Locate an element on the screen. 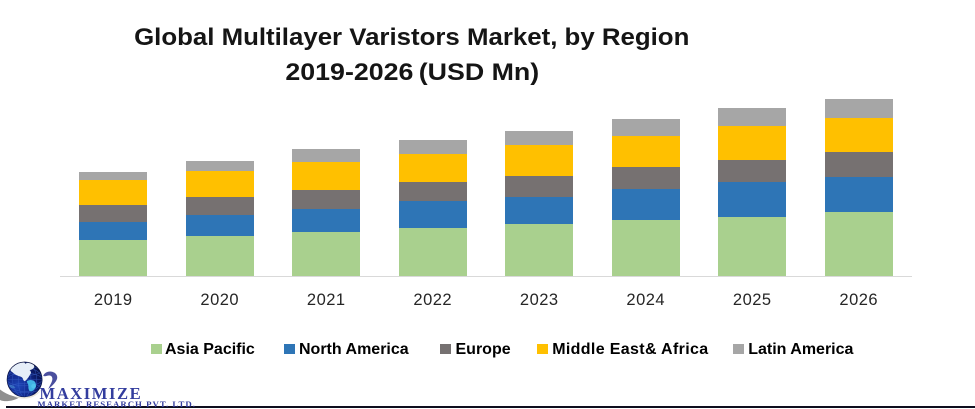 The height and width of the screenshot is (409, 975). svg-text: MAXIMIZE is located at coordinates (91, 393).